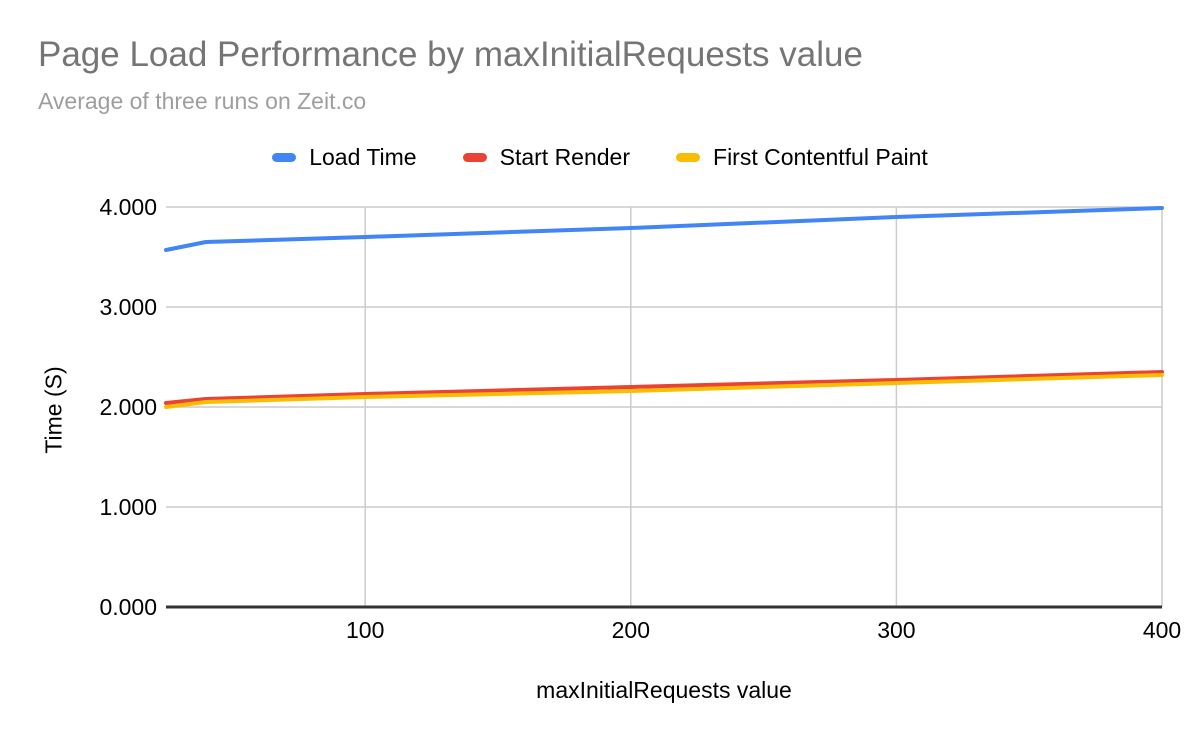  What do you see at coordinates (565, 156) in the screenshot?
I see `legend-label-start-render: Start Render` at bounding box center [565, 156].